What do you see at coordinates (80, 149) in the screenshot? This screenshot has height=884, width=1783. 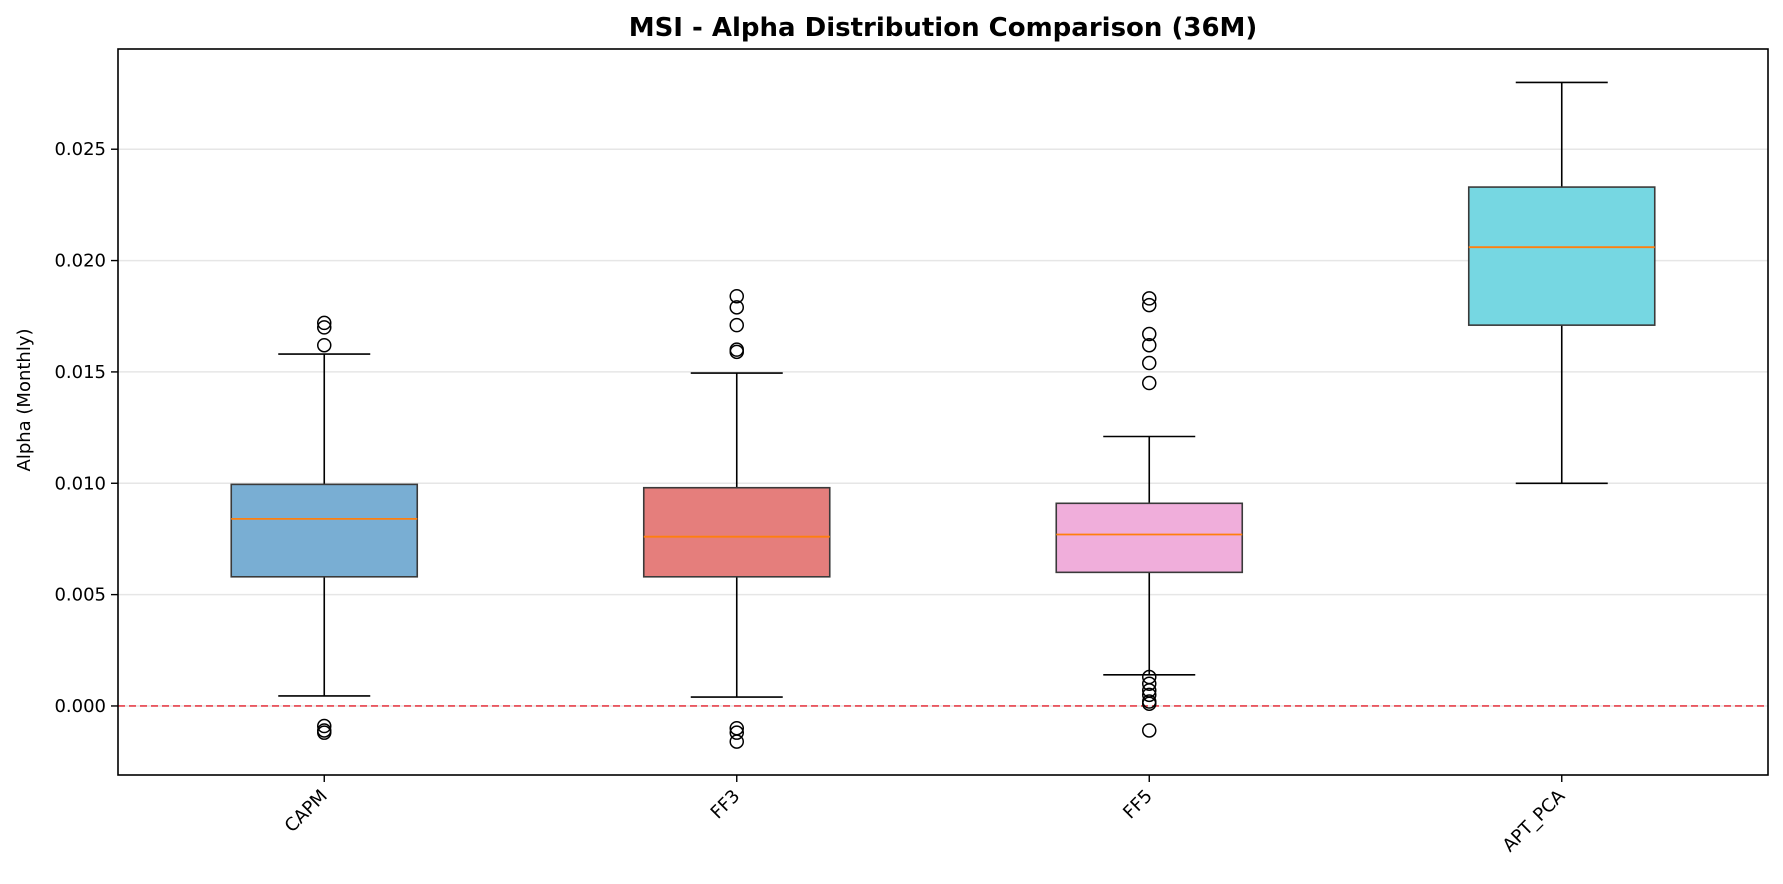 I see `y-tick-label: 0.025` at bounding box center [80, 149].